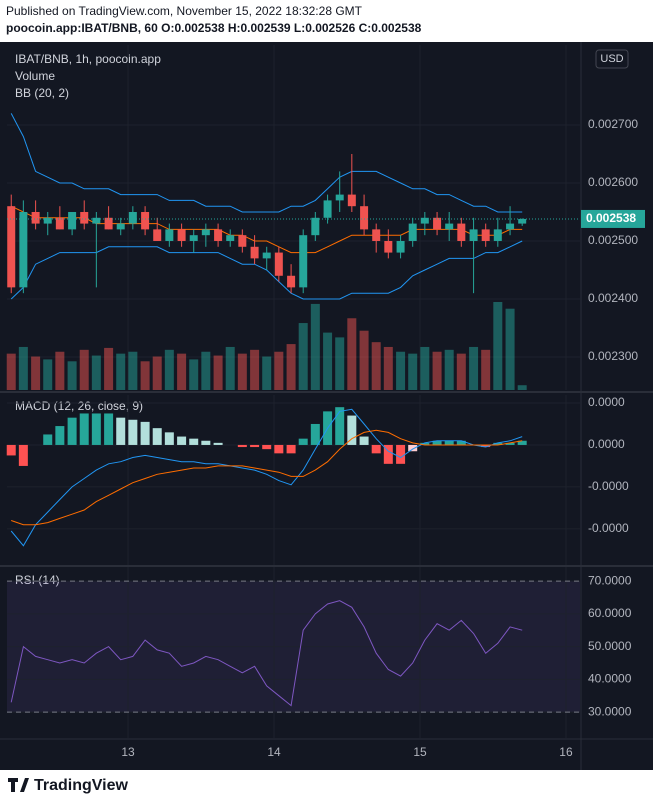 This screenshot has height=809, width=653. What do you see at coordinates (613, 182) in the screenshot?
I see `y-tick-label: 0.002600` at bounding box center [613, 182].